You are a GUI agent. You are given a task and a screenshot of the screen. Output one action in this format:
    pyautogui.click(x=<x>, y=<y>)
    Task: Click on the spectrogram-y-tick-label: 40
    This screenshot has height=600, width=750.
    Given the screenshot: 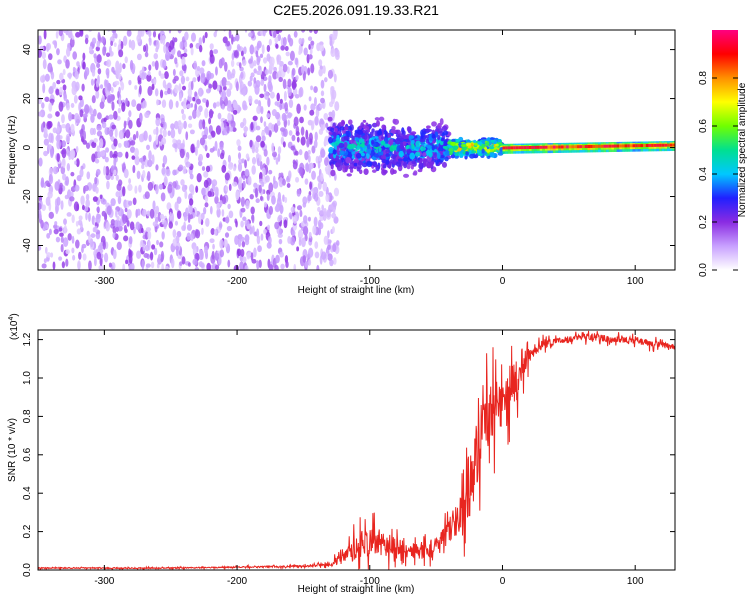 What is the action you would take?
    pyautogui.click(x=27, y=50)
    